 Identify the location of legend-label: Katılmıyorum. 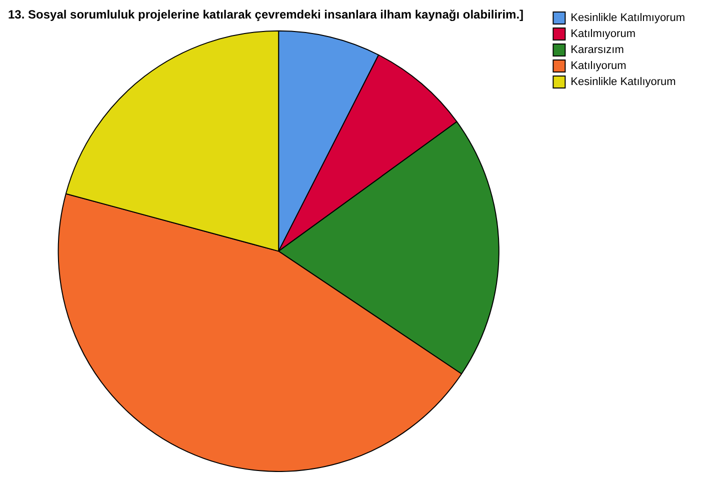
(603, 34).